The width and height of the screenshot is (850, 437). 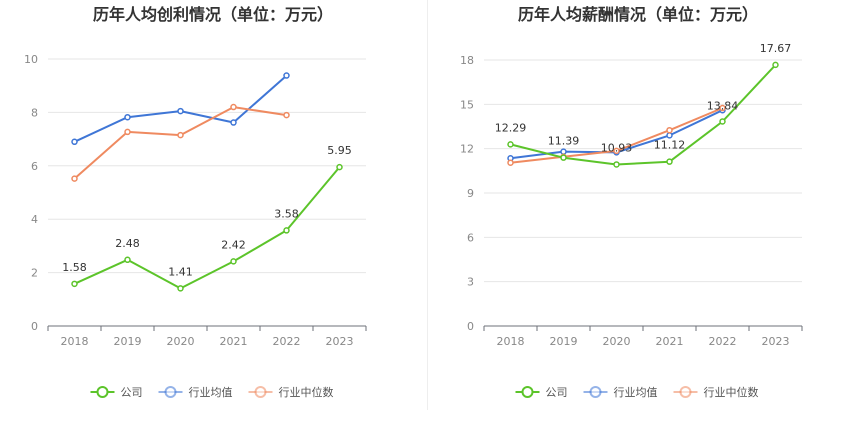 What do you see at coordinates (511, 127) in the screenshot?
I see `data-label: 12.29` at bounding box center [511, 127].